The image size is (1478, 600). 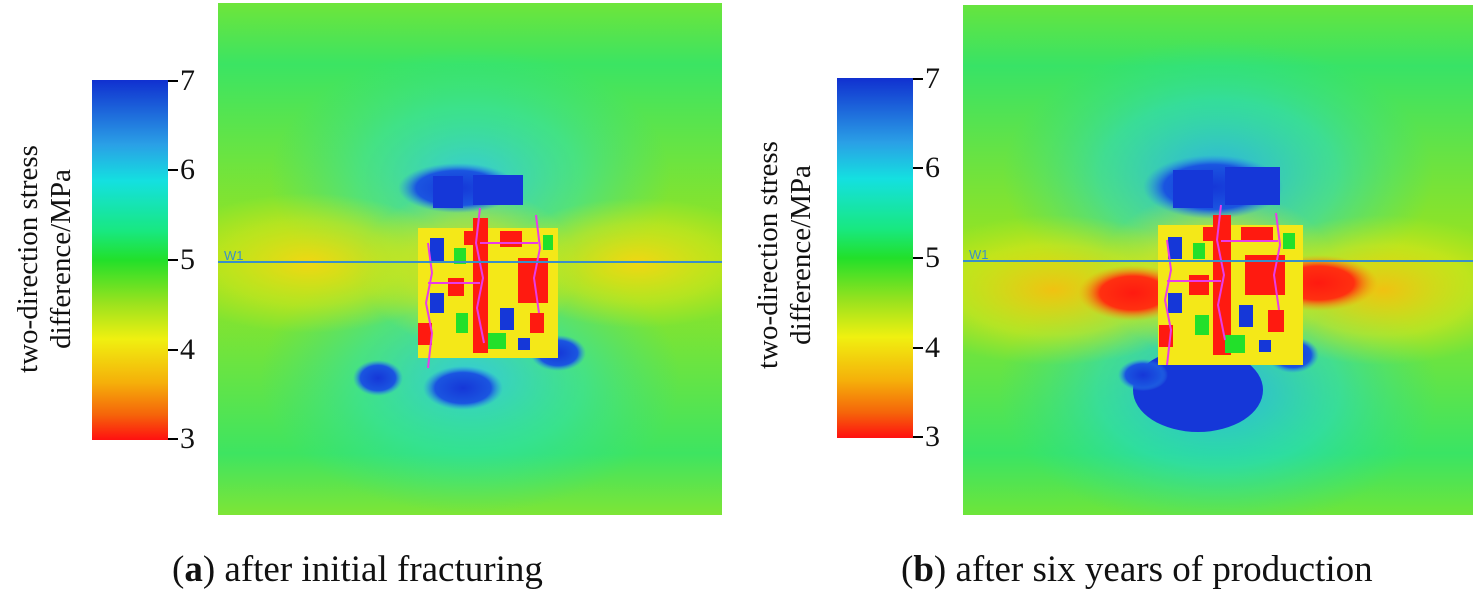 I want to click on panel-letter: a, so click(x=193, y=569).